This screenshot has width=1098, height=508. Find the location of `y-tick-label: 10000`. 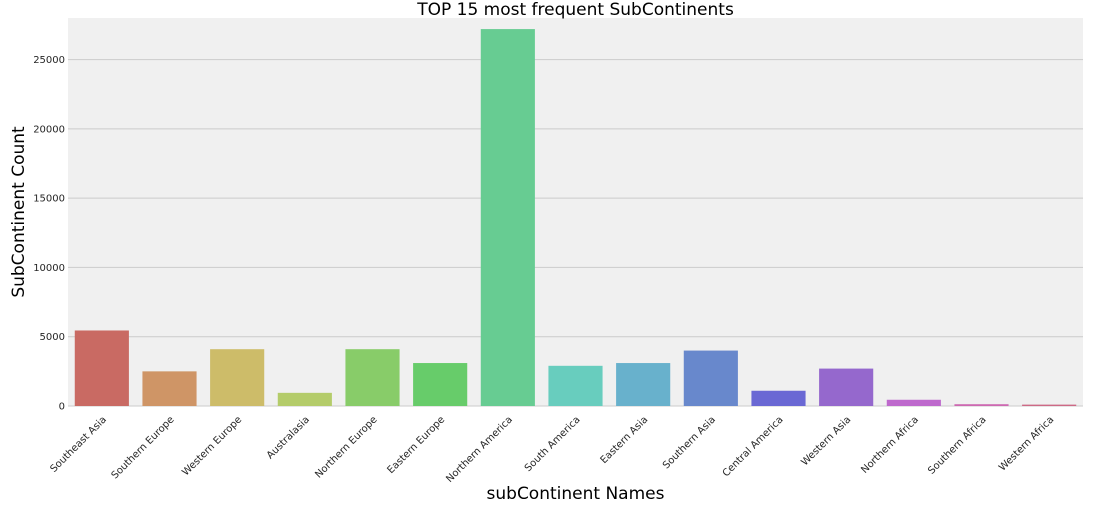

y-tick-label: 10000 is located at coordinates (49, 268).